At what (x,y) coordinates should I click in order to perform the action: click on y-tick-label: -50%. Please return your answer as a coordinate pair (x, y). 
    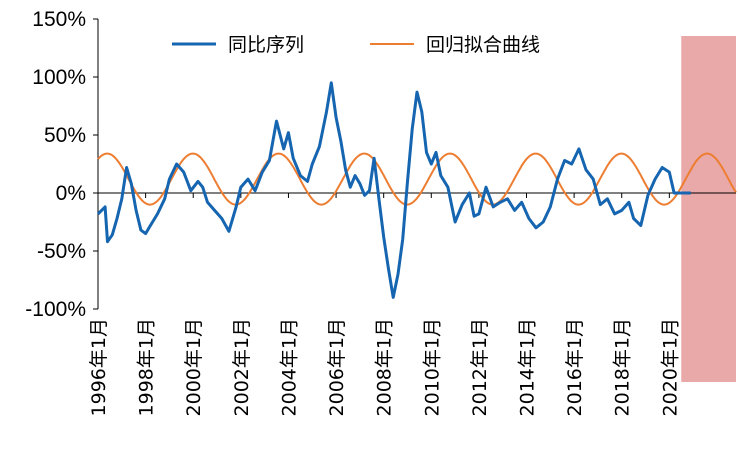
    Looking at the image, I should click on (61, 251).